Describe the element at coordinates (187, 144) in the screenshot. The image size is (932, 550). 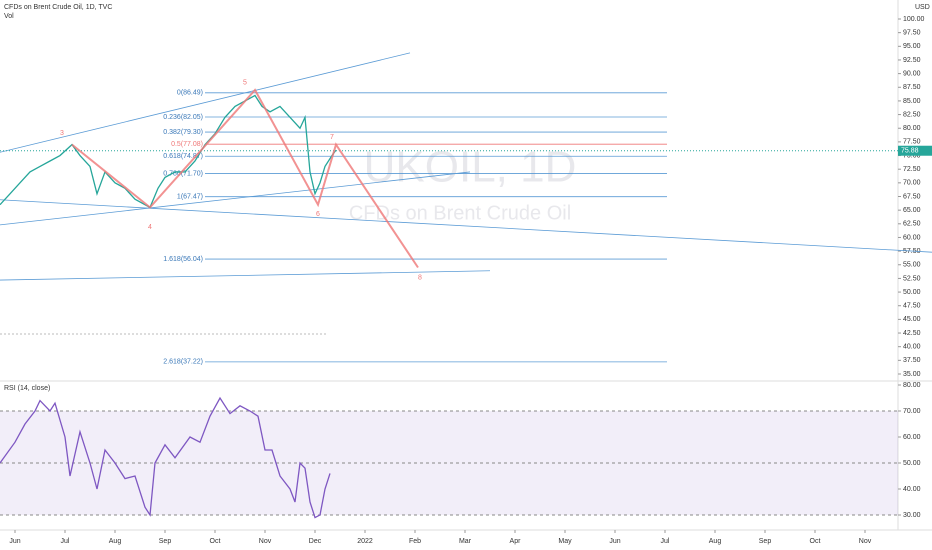
I see `fib-label: 0.5(77.08)` at that location.